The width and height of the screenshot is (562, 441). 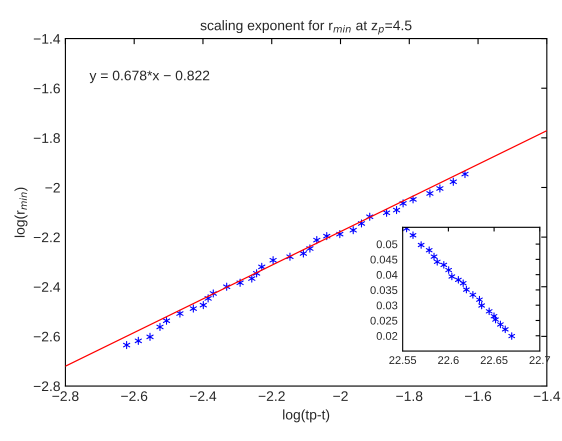 I want to click on y-tick-label: 0.02, so click(x=387, y=336).